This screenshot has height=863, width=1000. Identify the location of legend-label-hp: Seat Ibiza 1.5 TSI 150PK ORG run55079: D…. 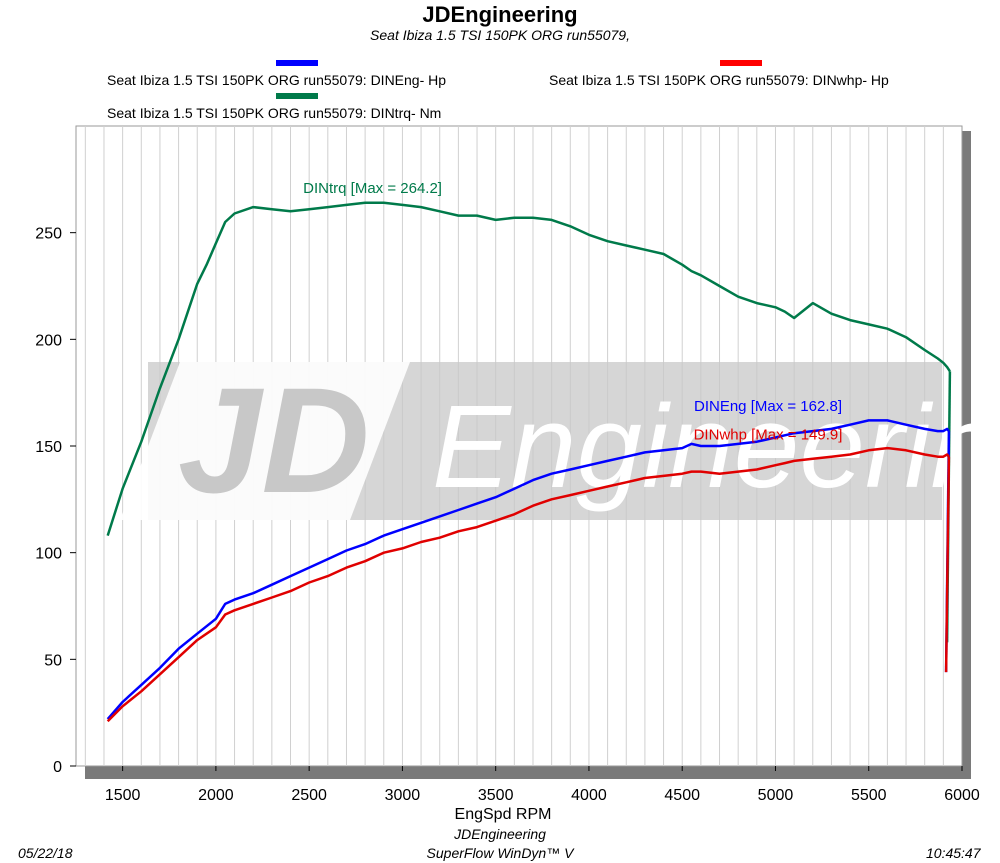
(277, 80).